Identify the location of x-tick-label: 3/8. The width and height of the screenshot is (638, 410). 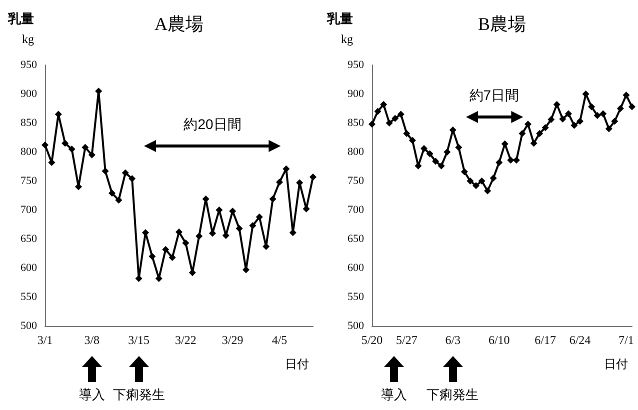
(92, 340).